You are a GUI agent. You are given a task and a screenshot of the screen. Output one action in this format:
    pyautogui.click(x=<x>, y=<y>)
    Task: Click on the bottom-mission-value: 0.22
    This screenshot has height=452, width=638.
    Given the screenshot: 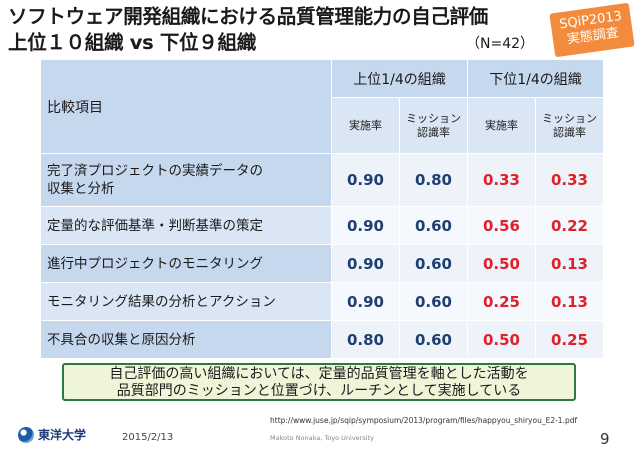 What is the action you would take?
    pyautogui.click(x=569, y=225)
    